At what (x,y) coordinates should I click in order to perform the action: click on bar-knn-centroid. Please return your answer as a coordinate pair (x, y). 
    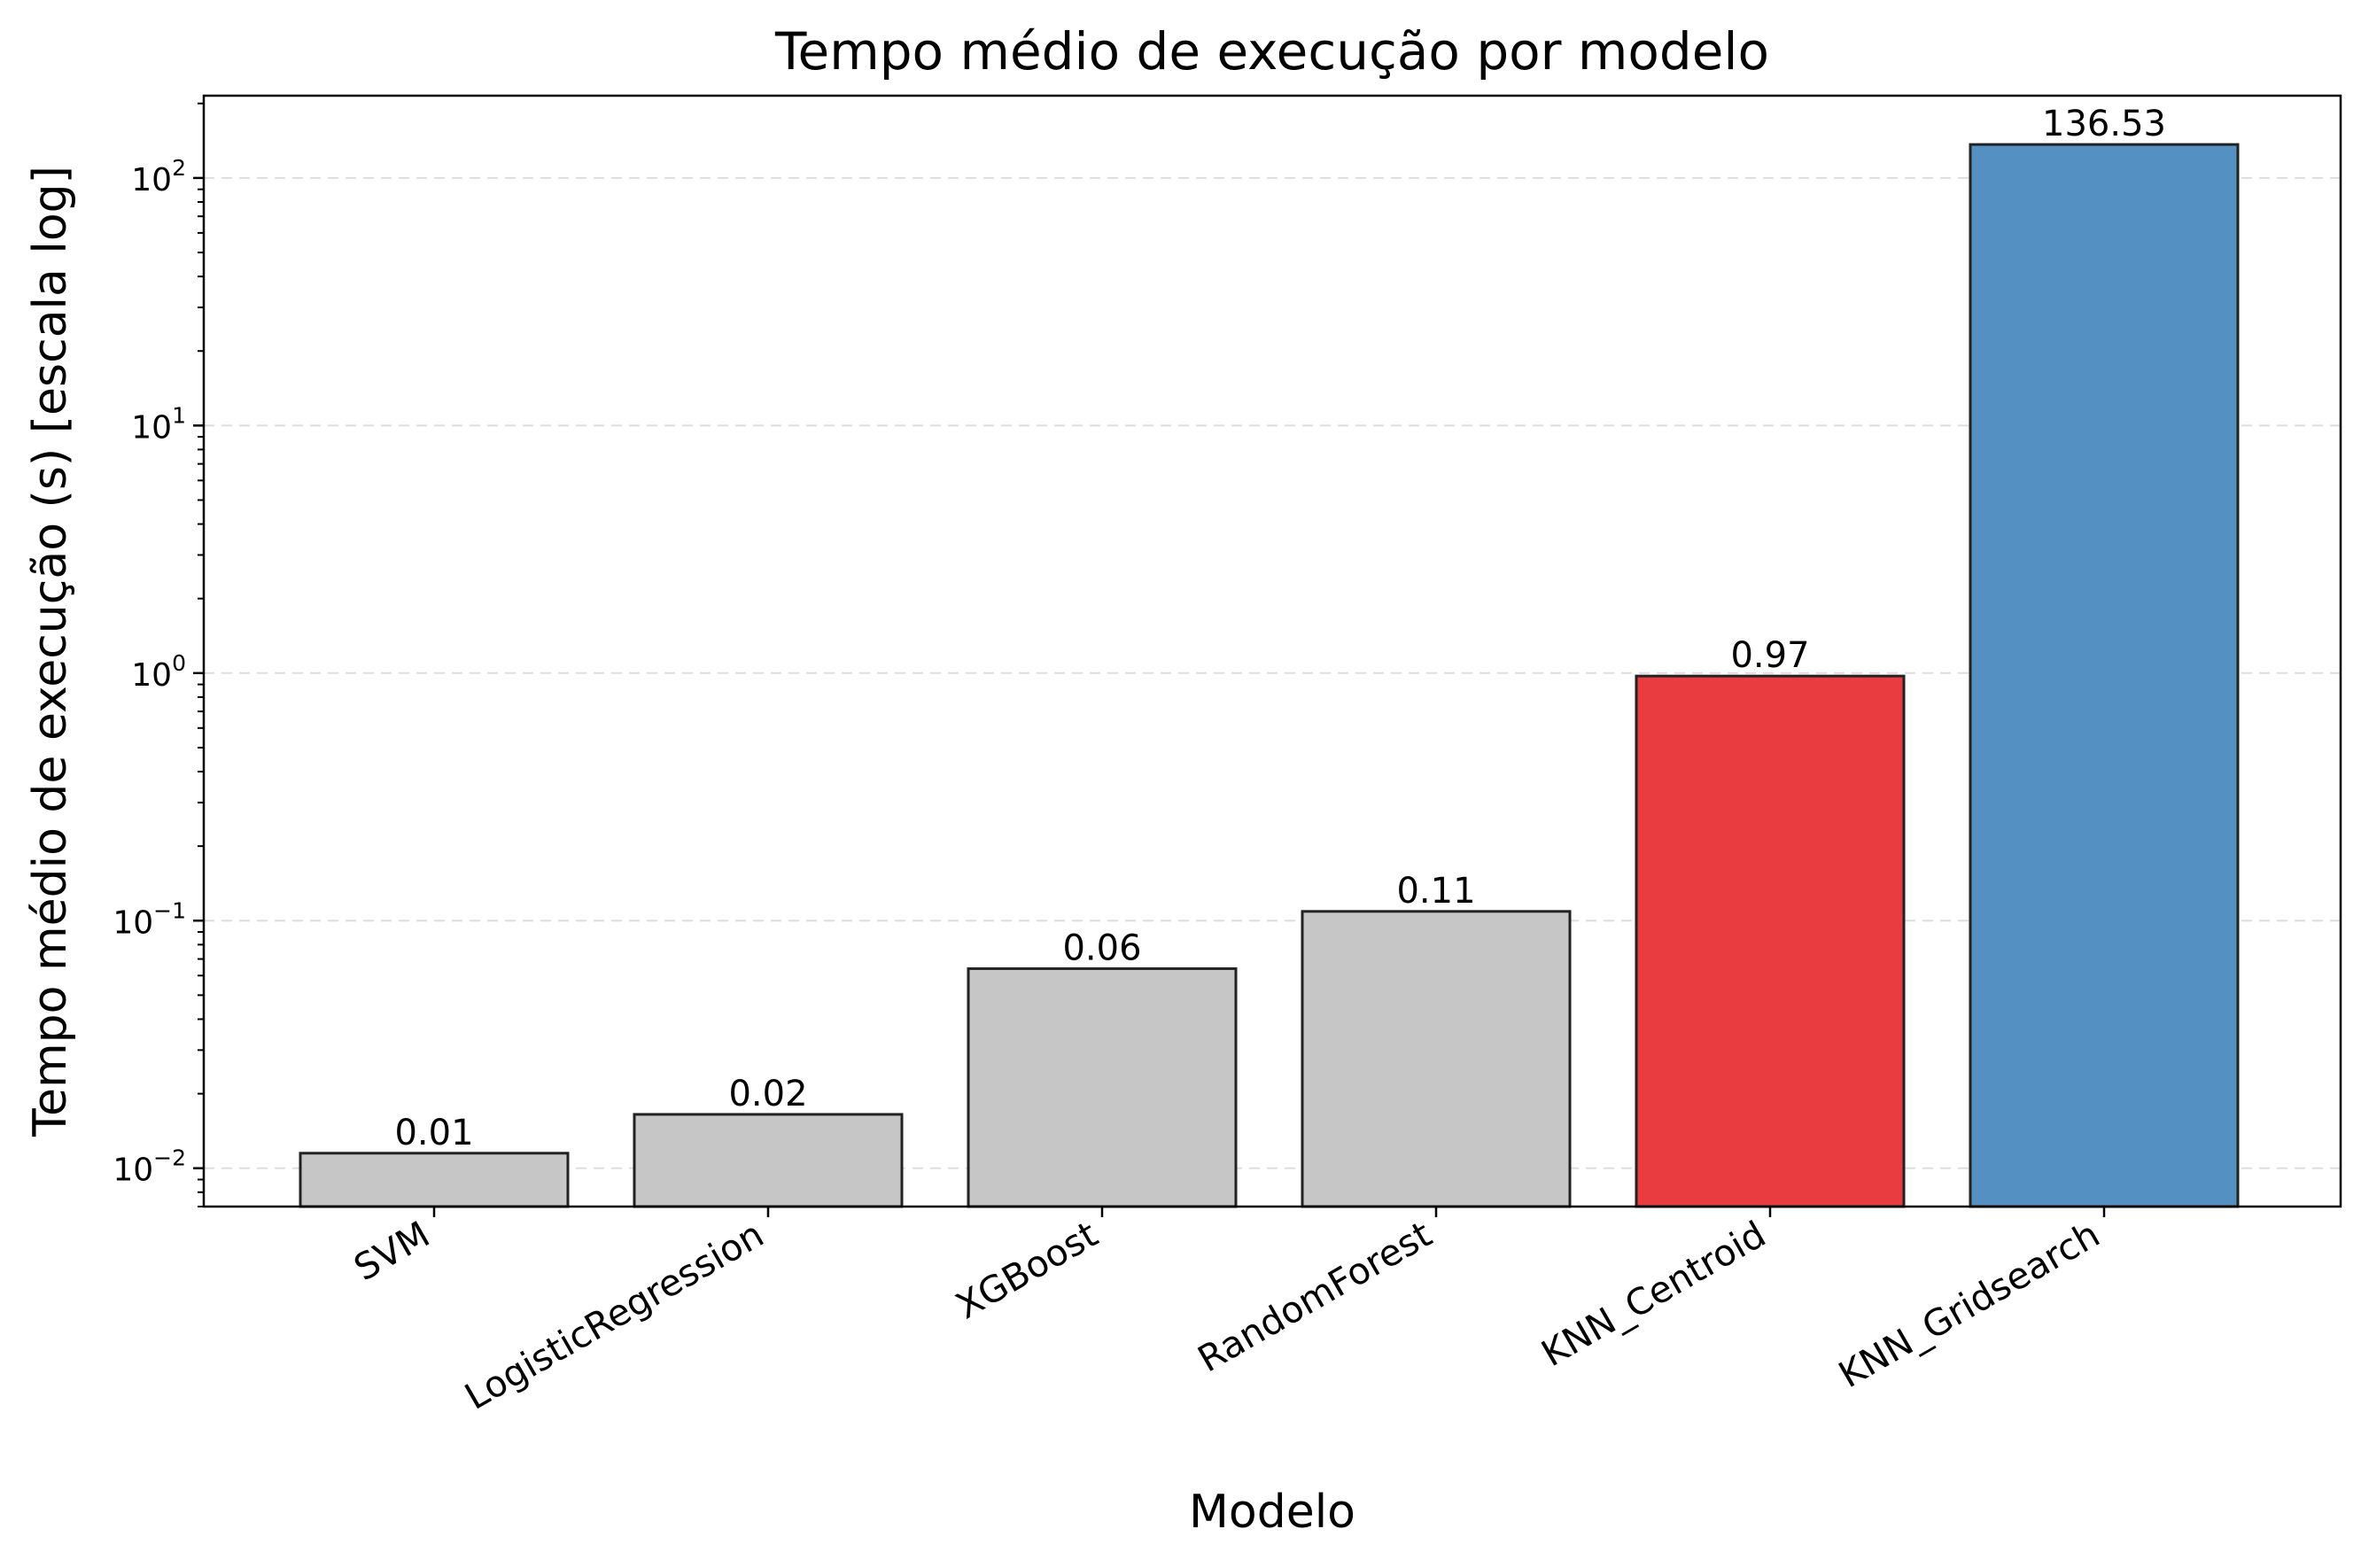
    Looking at the image, I should click on (1770, 941).